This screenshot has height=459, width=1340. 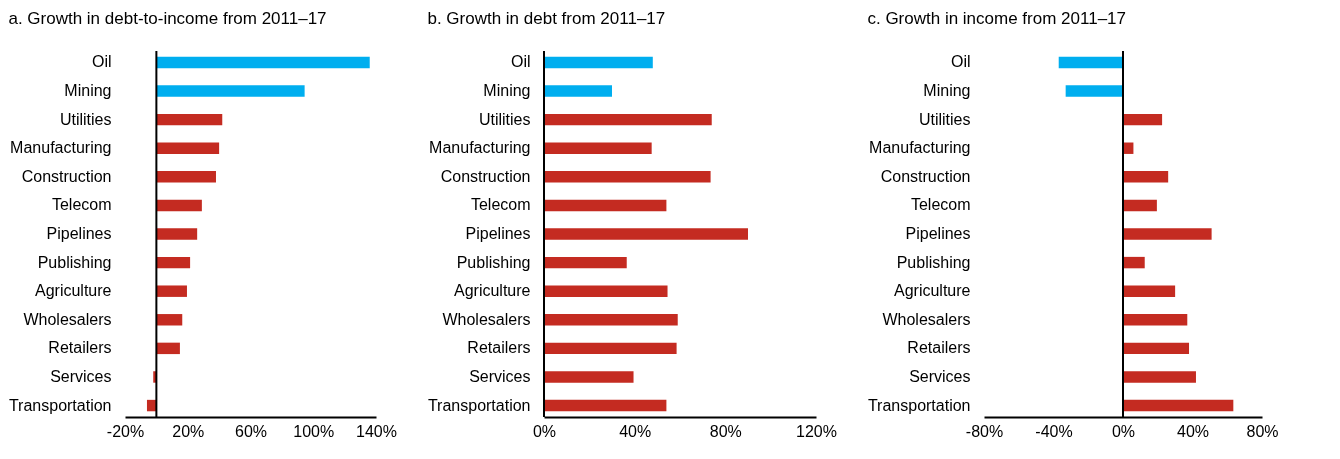 What do you see at coordinates (125, 431) in the screenshot?
I see `x-tick-label: -20%` at bounding box center [125, 431].